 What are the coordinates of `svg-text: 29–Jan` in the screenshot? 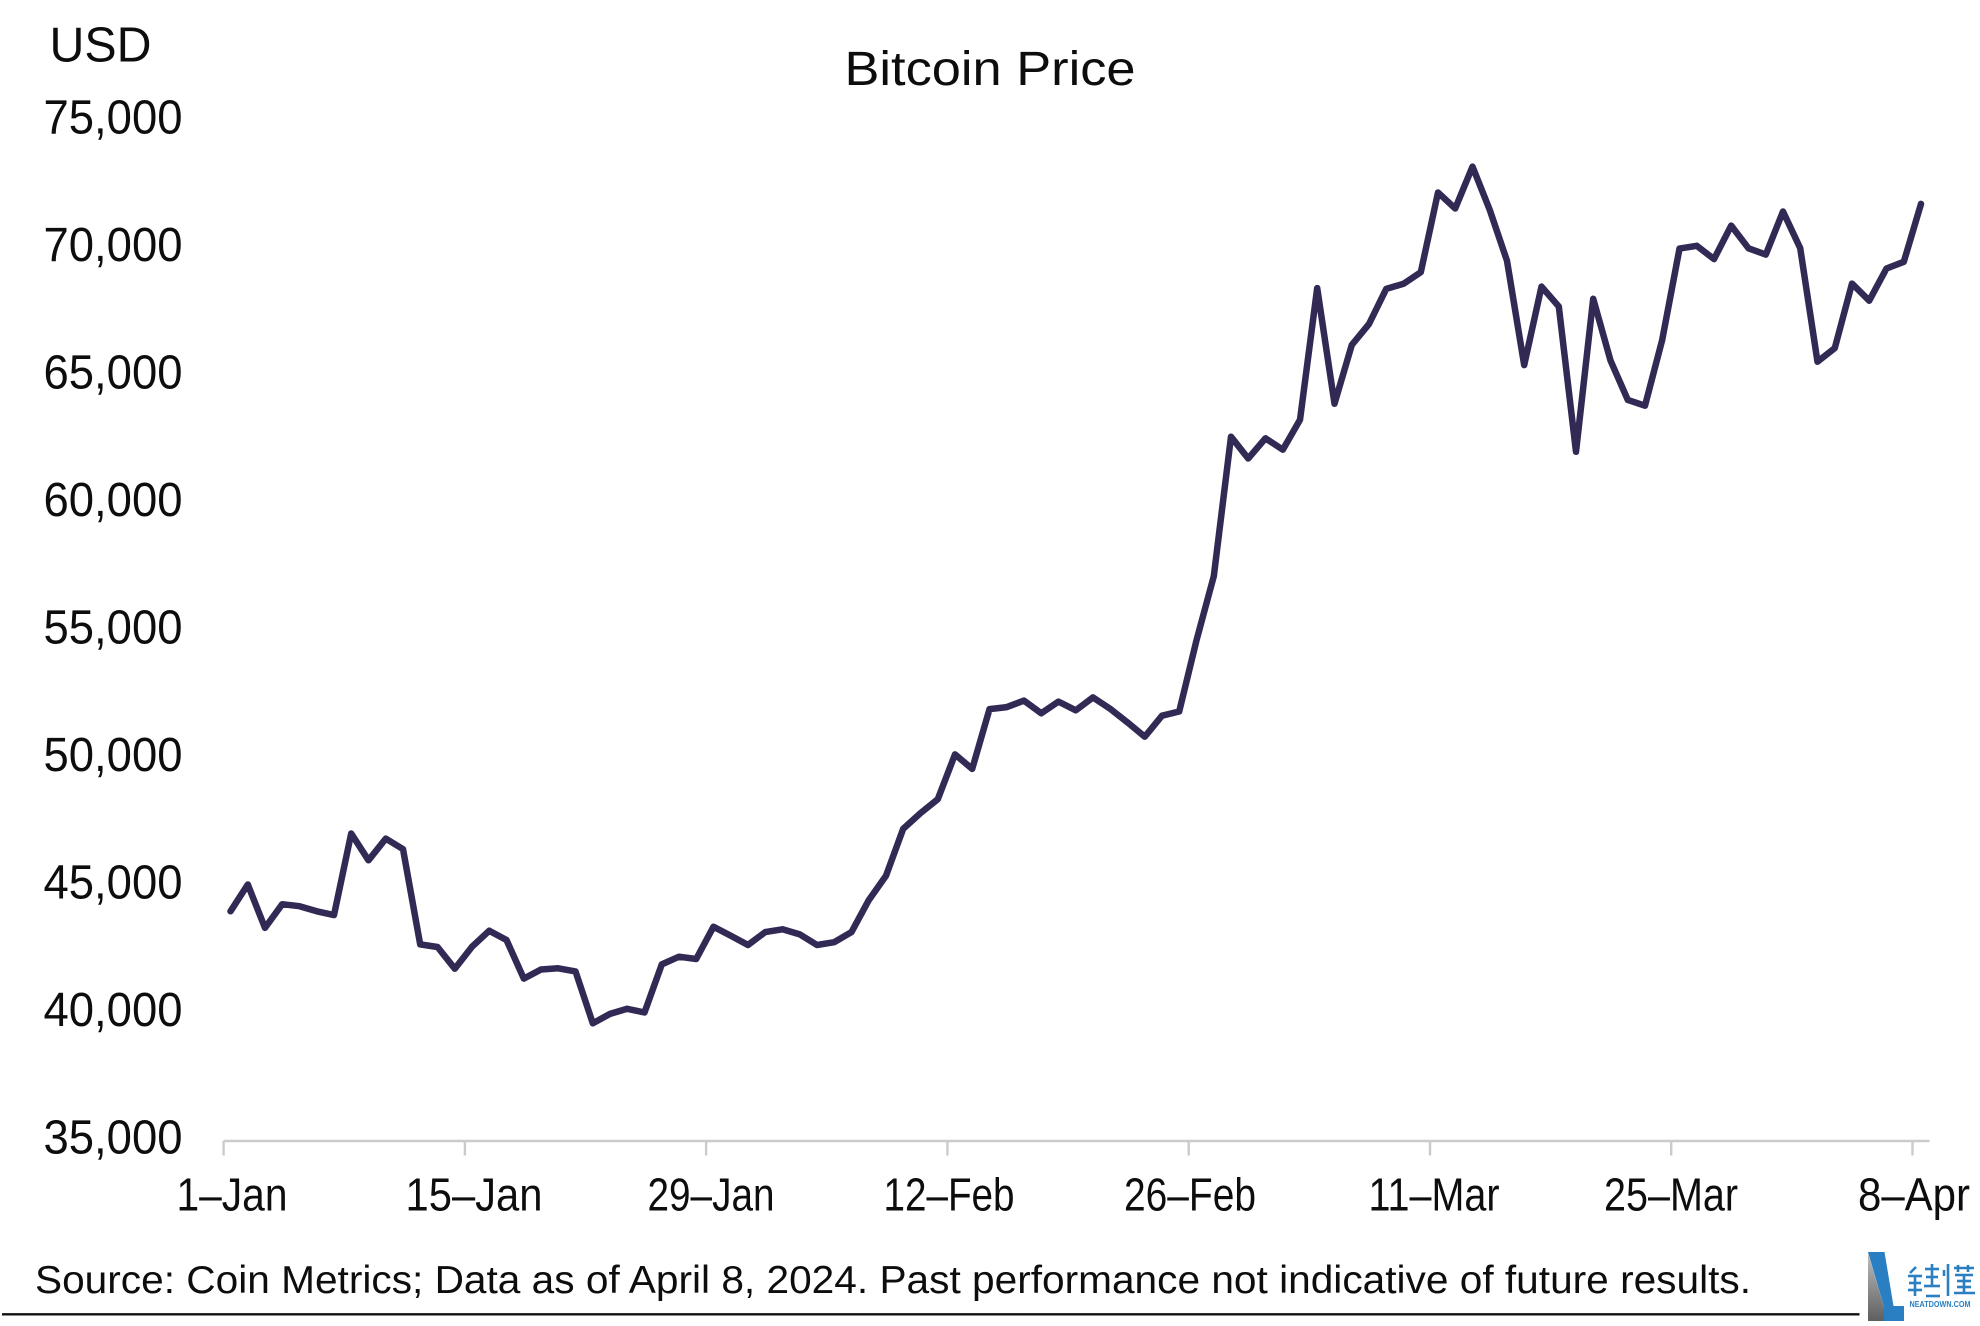 It's located at (711, 1195).